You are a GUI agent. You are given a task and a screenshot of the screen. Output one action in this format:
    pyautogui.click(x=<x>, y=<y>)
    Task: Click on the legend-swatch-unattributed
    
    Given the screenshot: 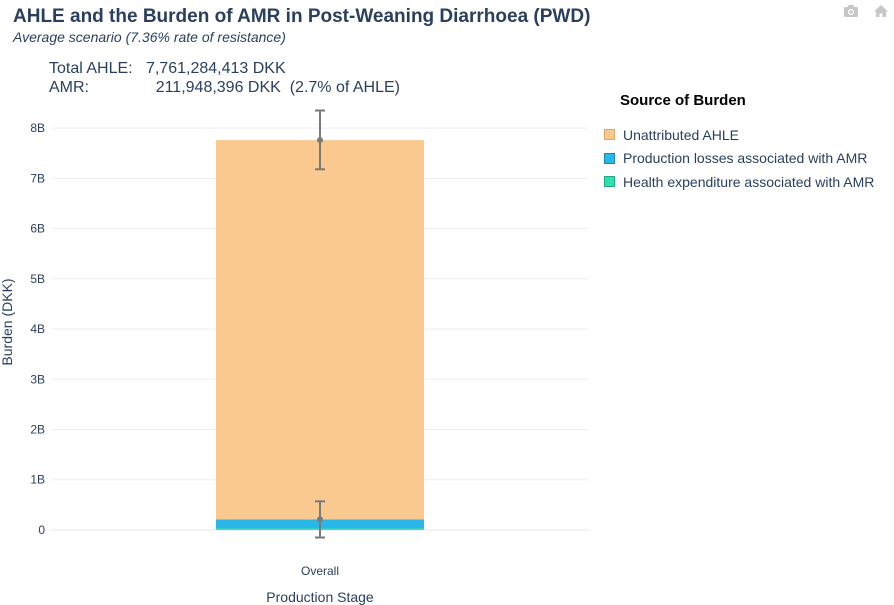 What is the action you would take?
    pyautogui.click(x=609, y=135)
    